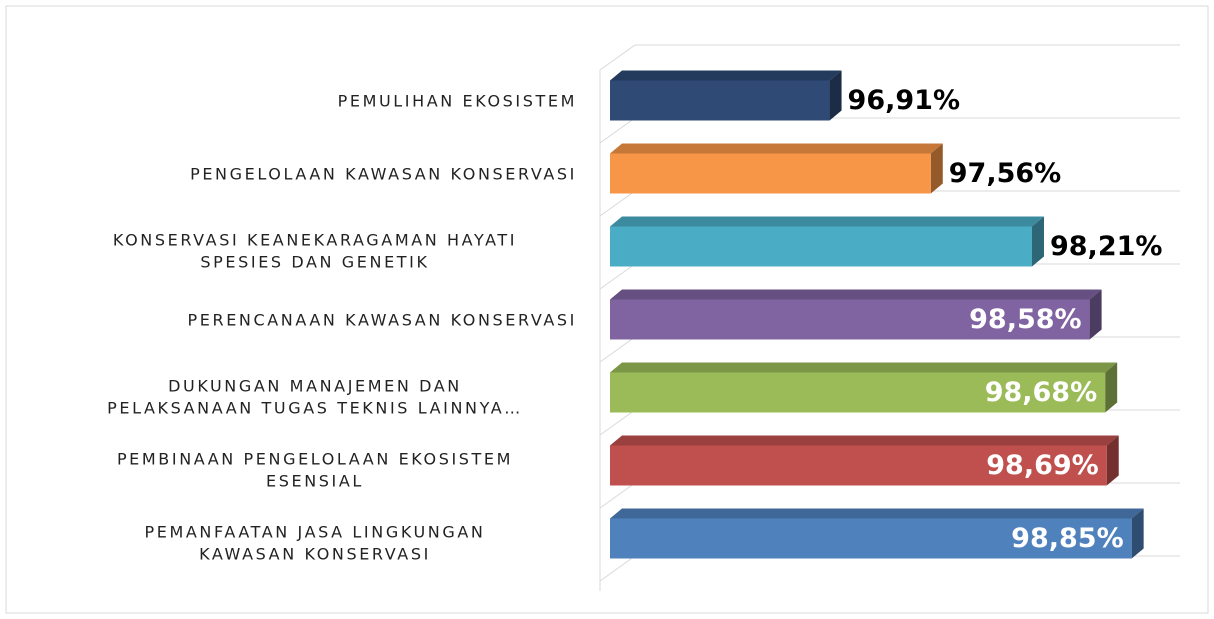 The height and width of the screenshot is (619, 1214). I want to click on data-label: 98,68%, so click(1041, 392).